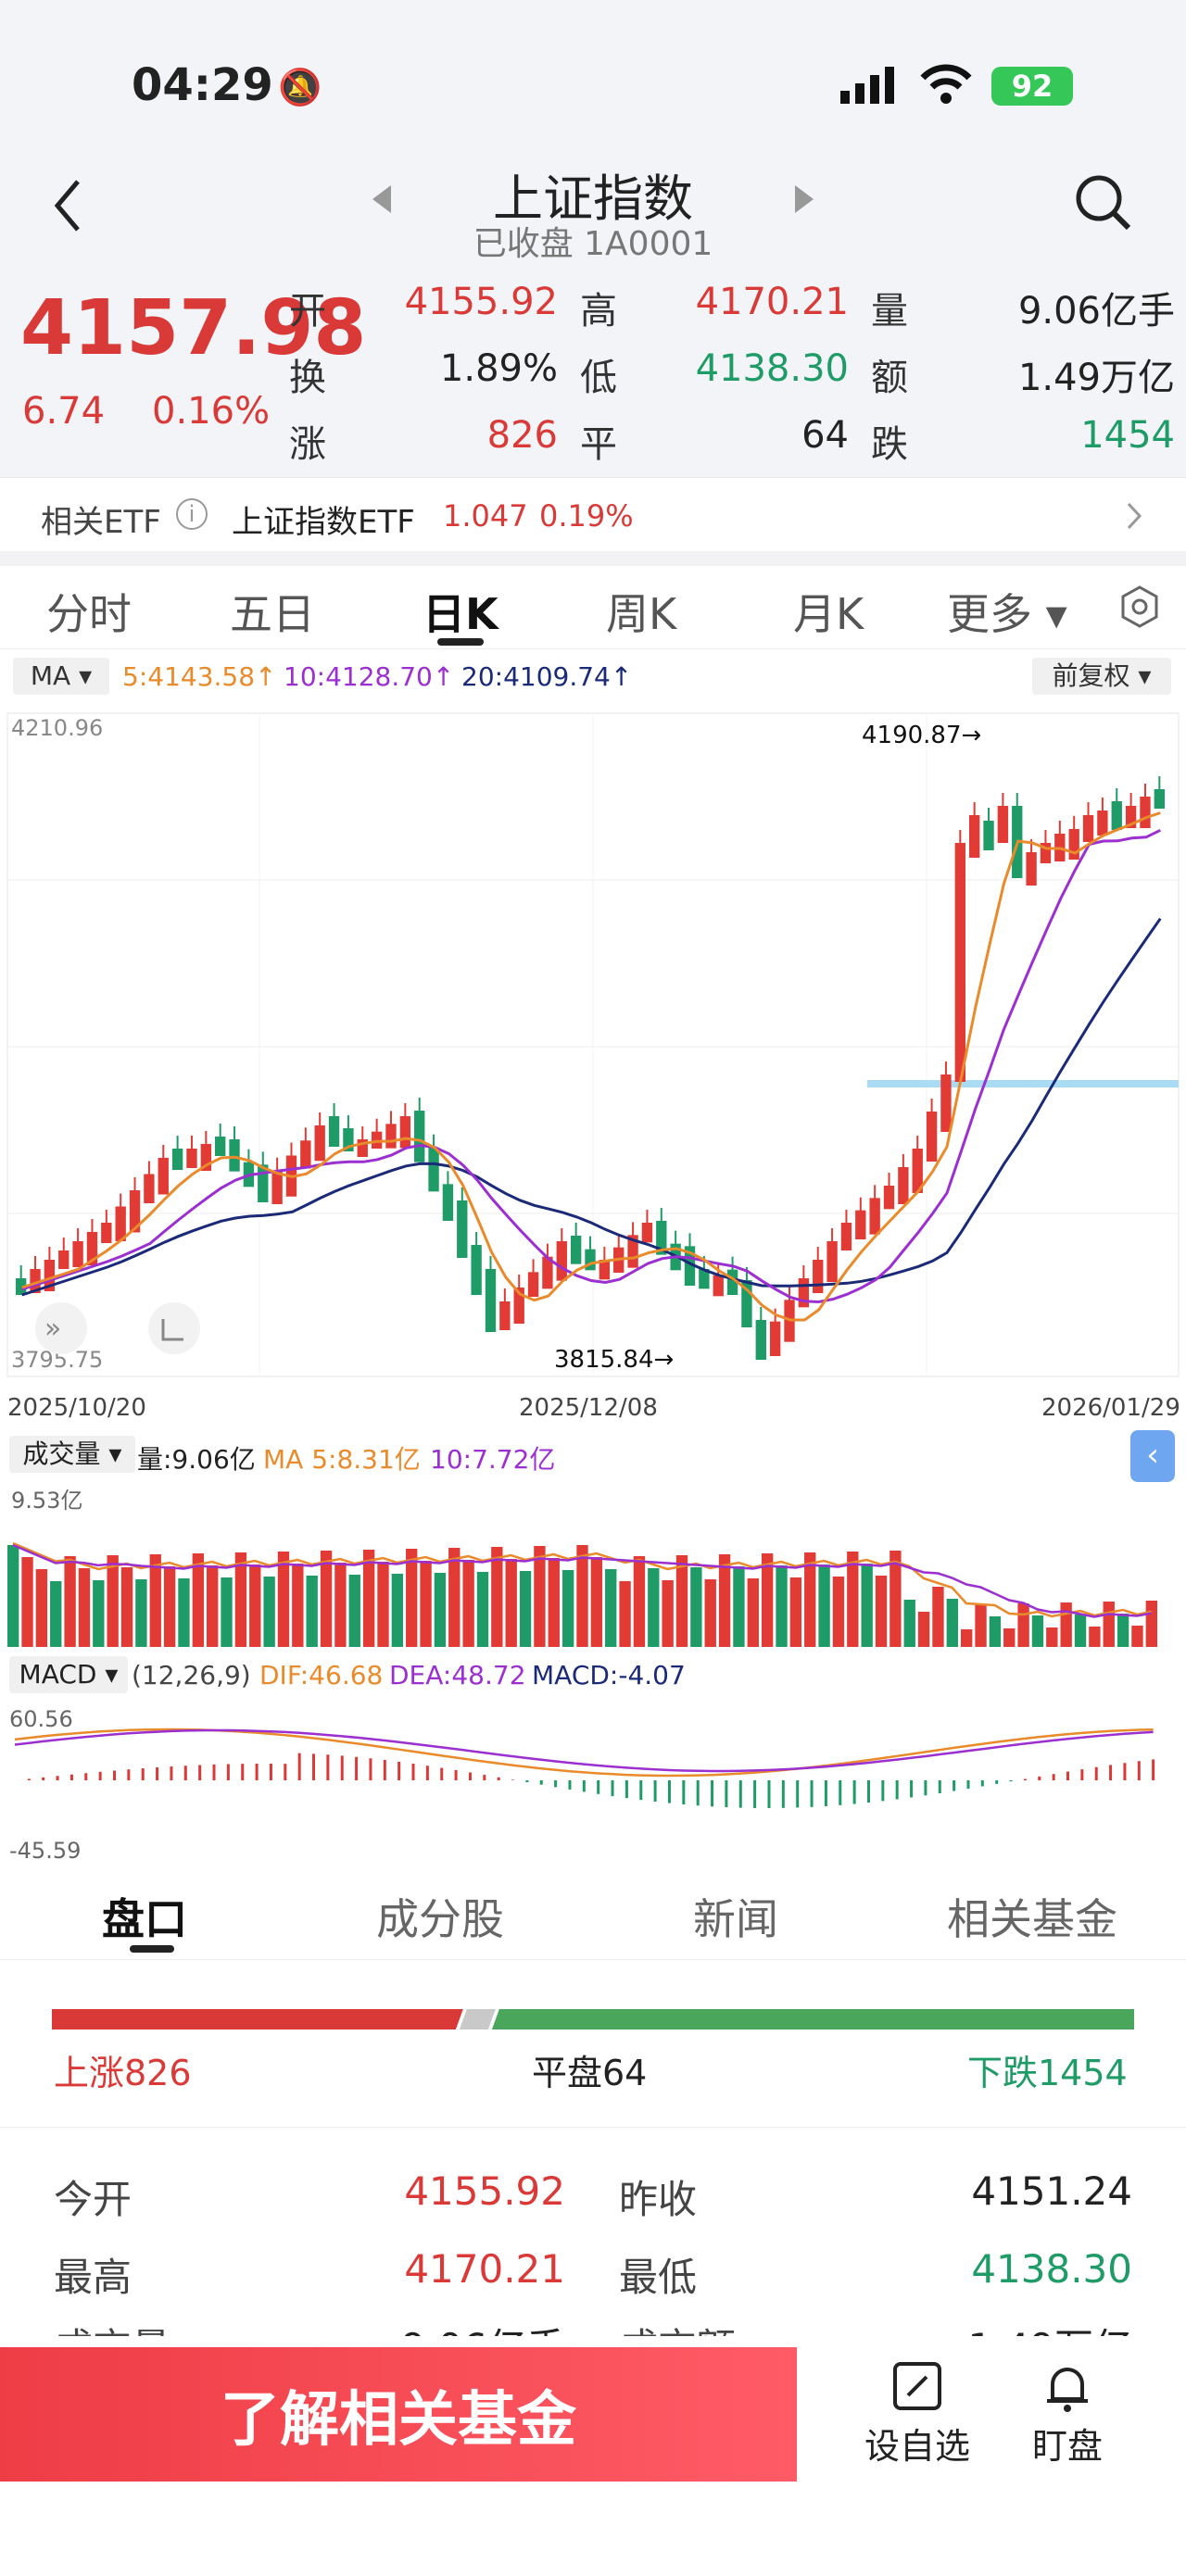 The height and width of the screenshot is (2576, 1186). Describe the element at coordinates (89, 614) in the screenshot. I see `tab-intraday: 分时` at that location.